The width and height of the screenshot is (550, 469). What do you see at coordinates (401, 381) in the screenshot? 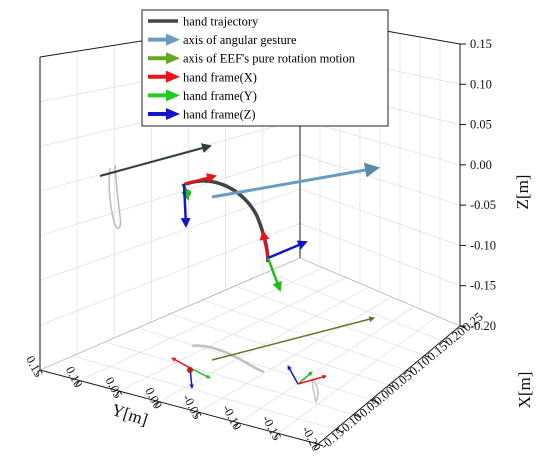
I see `x-axis-ticks: 0.250.200.150.100.050.00-0.05-0.10-0.15` at bounding box center [401, 381].